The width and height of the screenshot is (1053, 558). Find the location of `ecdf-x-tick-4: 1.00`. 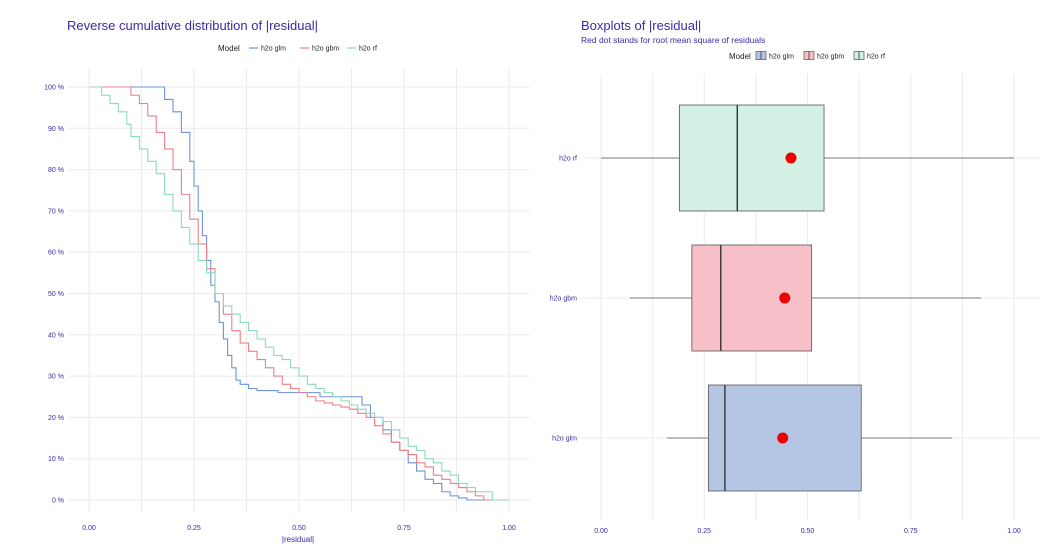

ecdf-x-tick-4: 1.00 is located at coordinates (509, 528).